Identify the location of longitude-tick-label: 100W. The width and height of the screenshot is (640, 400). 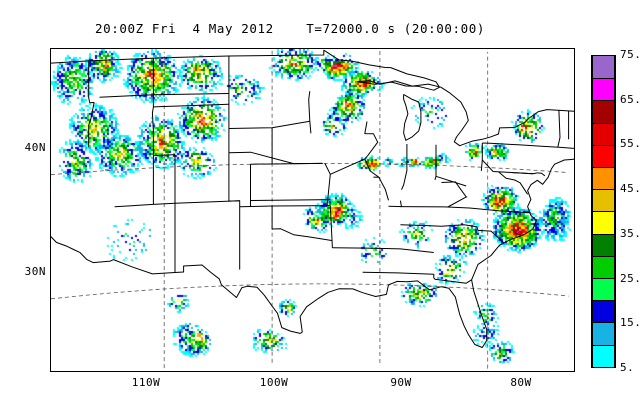
(274, 382).